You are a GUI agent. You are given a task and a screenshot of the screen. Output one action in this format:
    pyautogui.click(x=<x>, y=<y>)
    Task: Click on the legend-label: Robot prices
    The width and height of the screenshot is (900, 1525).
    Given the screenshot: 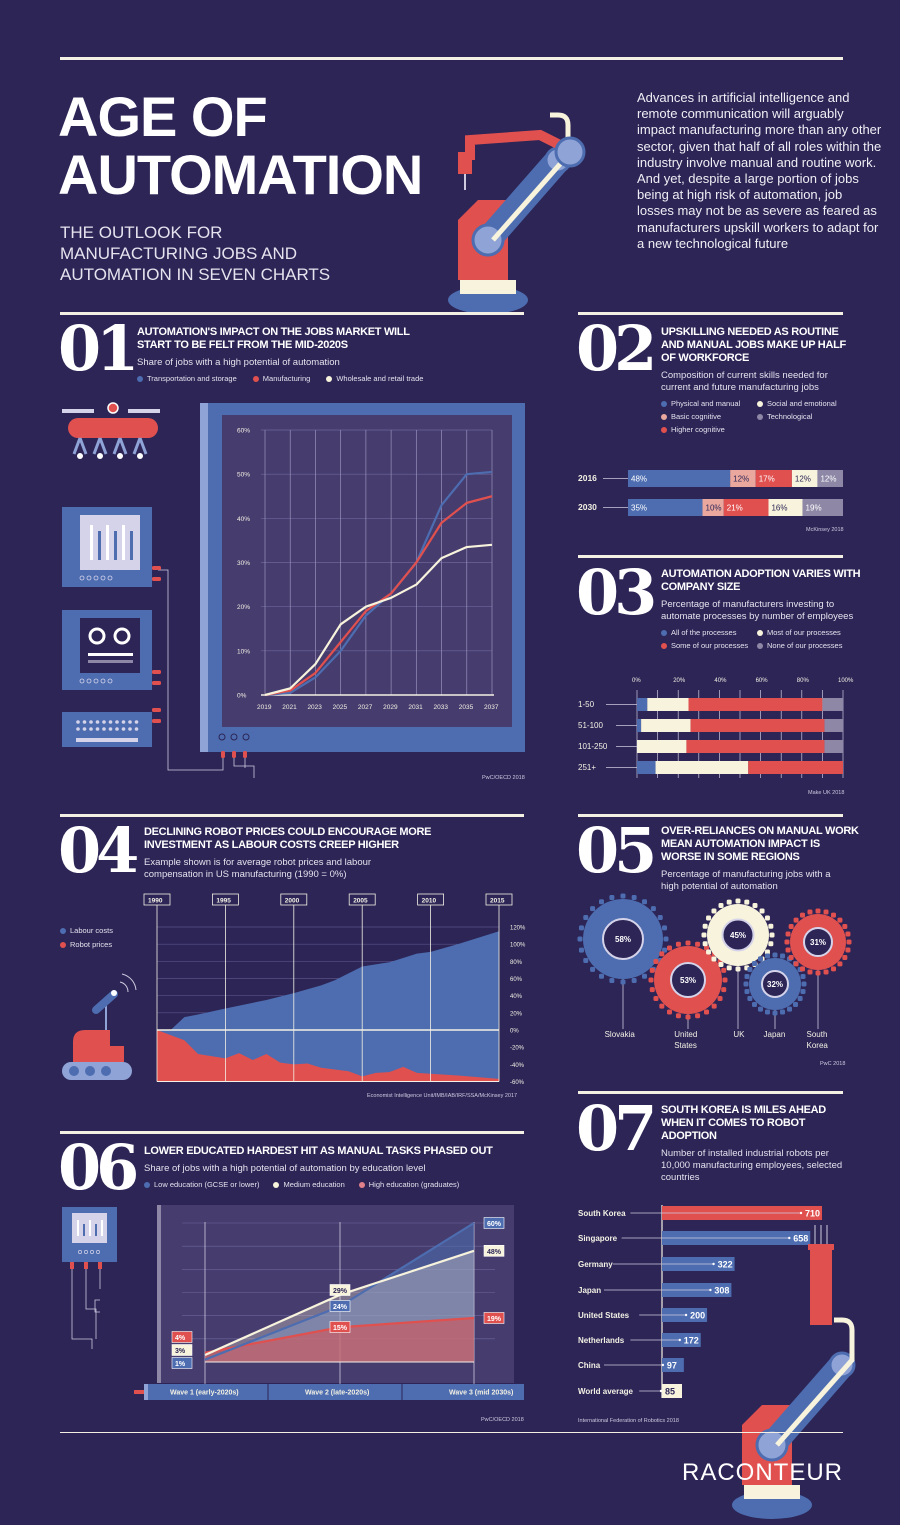 What is the action you would take?
    pyautogui.click(x=91, y=944)
    